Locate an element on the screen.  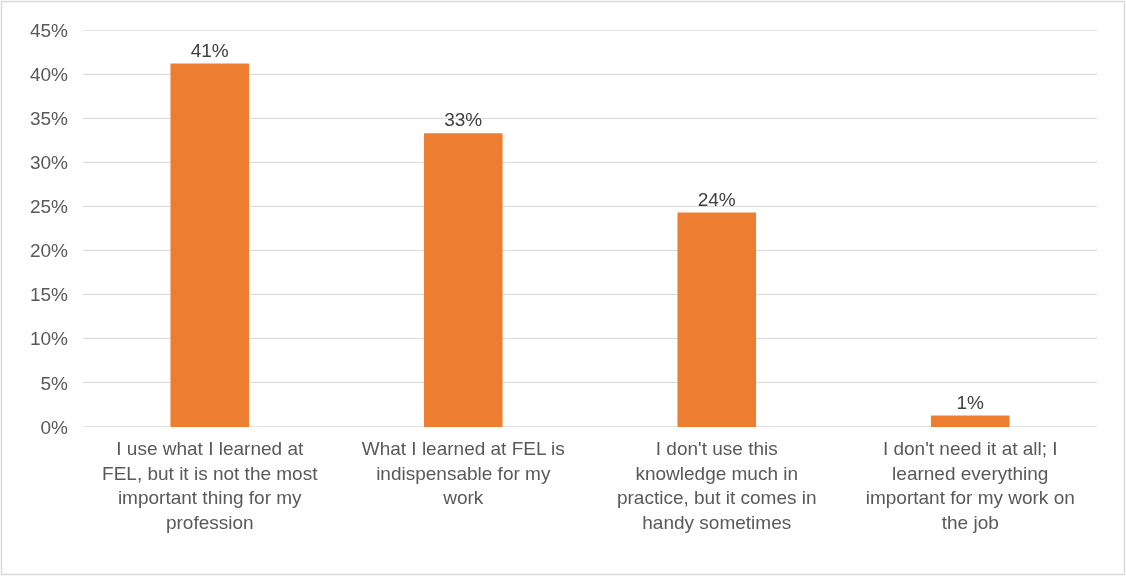
x-tick-label: I don't need it at all; I learned everything important for my work on the job is located at coordinates (970, 486).